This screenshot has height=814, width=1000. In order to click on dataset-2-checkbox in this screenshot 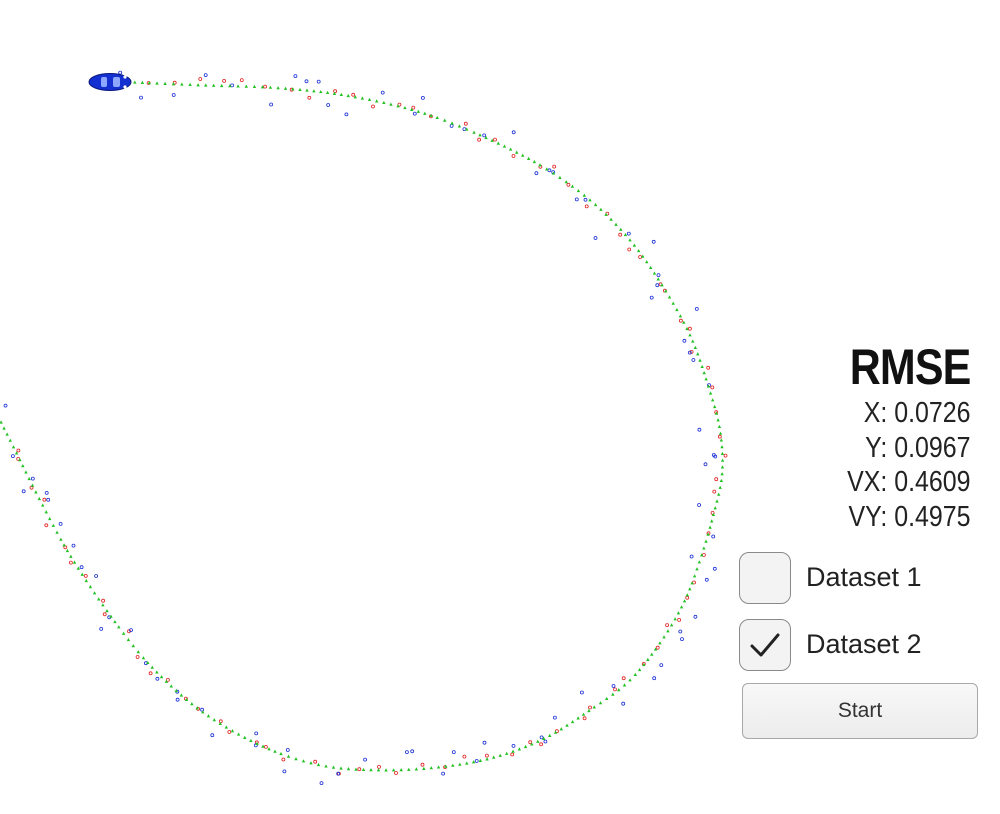, I will do `click(765, 645)`.